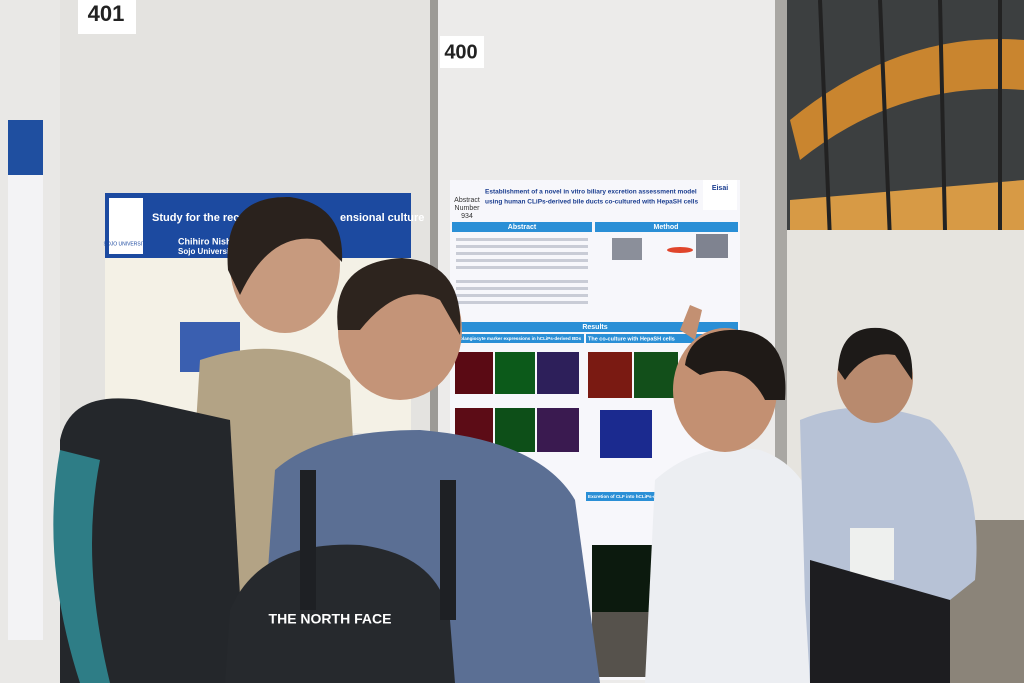  Describe the element at coordinates (382, 218) in the screenshot. I see `poster-title: ensional culture` at that location.